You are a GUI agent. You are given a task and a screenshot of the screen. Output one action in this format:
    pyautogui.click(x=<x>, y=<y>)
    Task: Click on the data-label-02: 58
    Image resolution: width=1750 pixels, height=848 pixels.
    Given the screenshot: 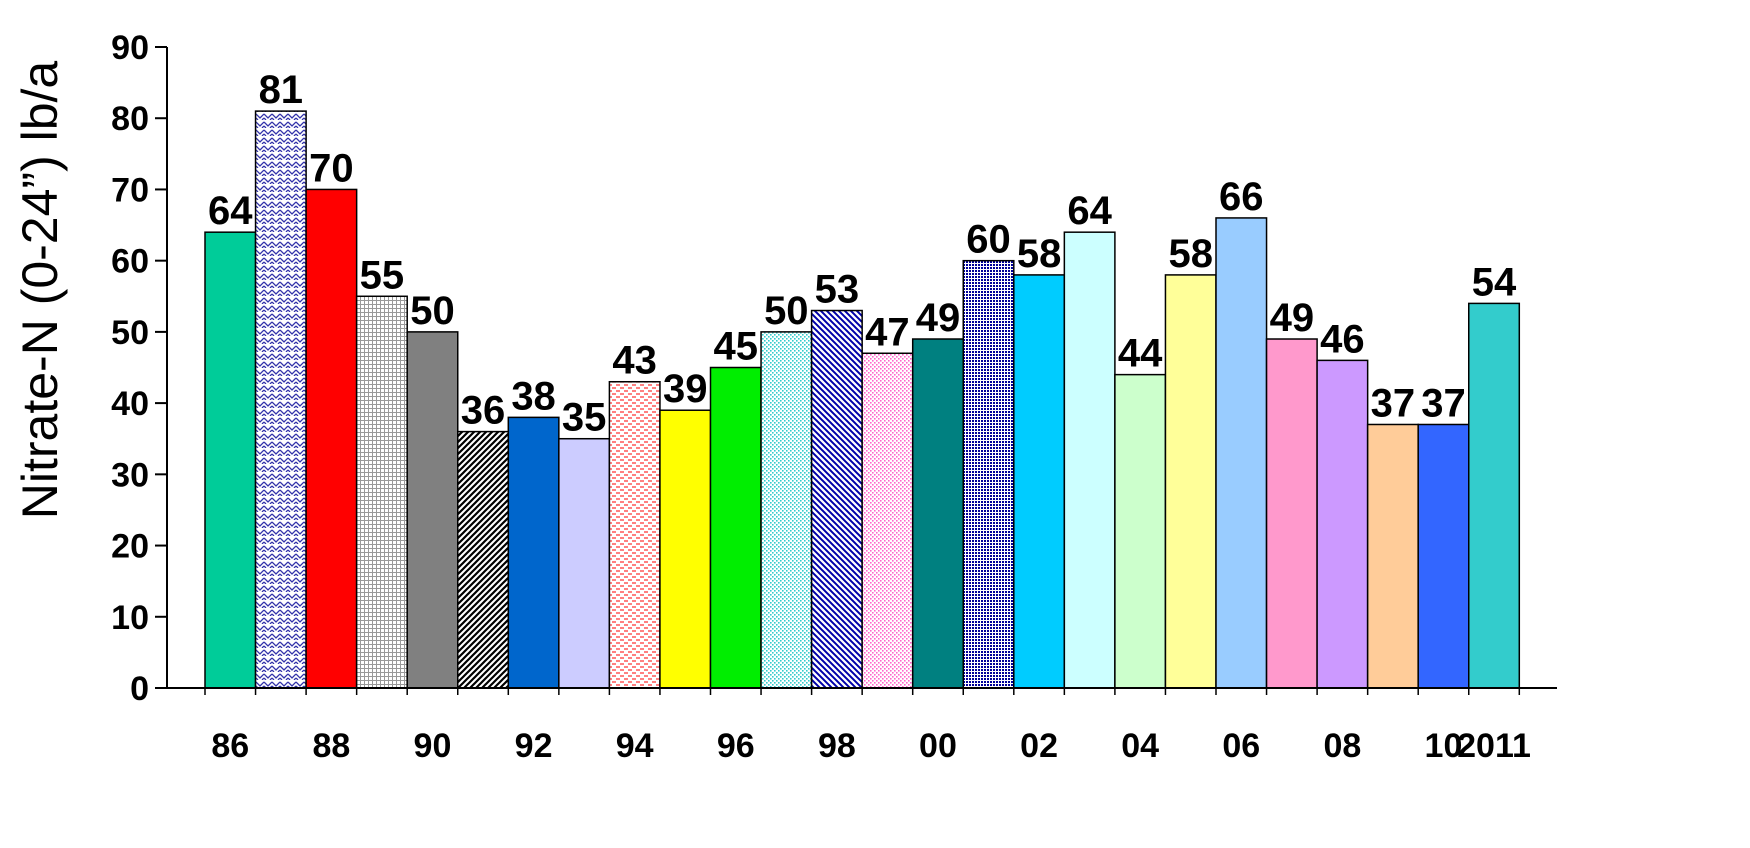 What is the action you would take?
    pyautogui.click(x=1039, y=254)
    